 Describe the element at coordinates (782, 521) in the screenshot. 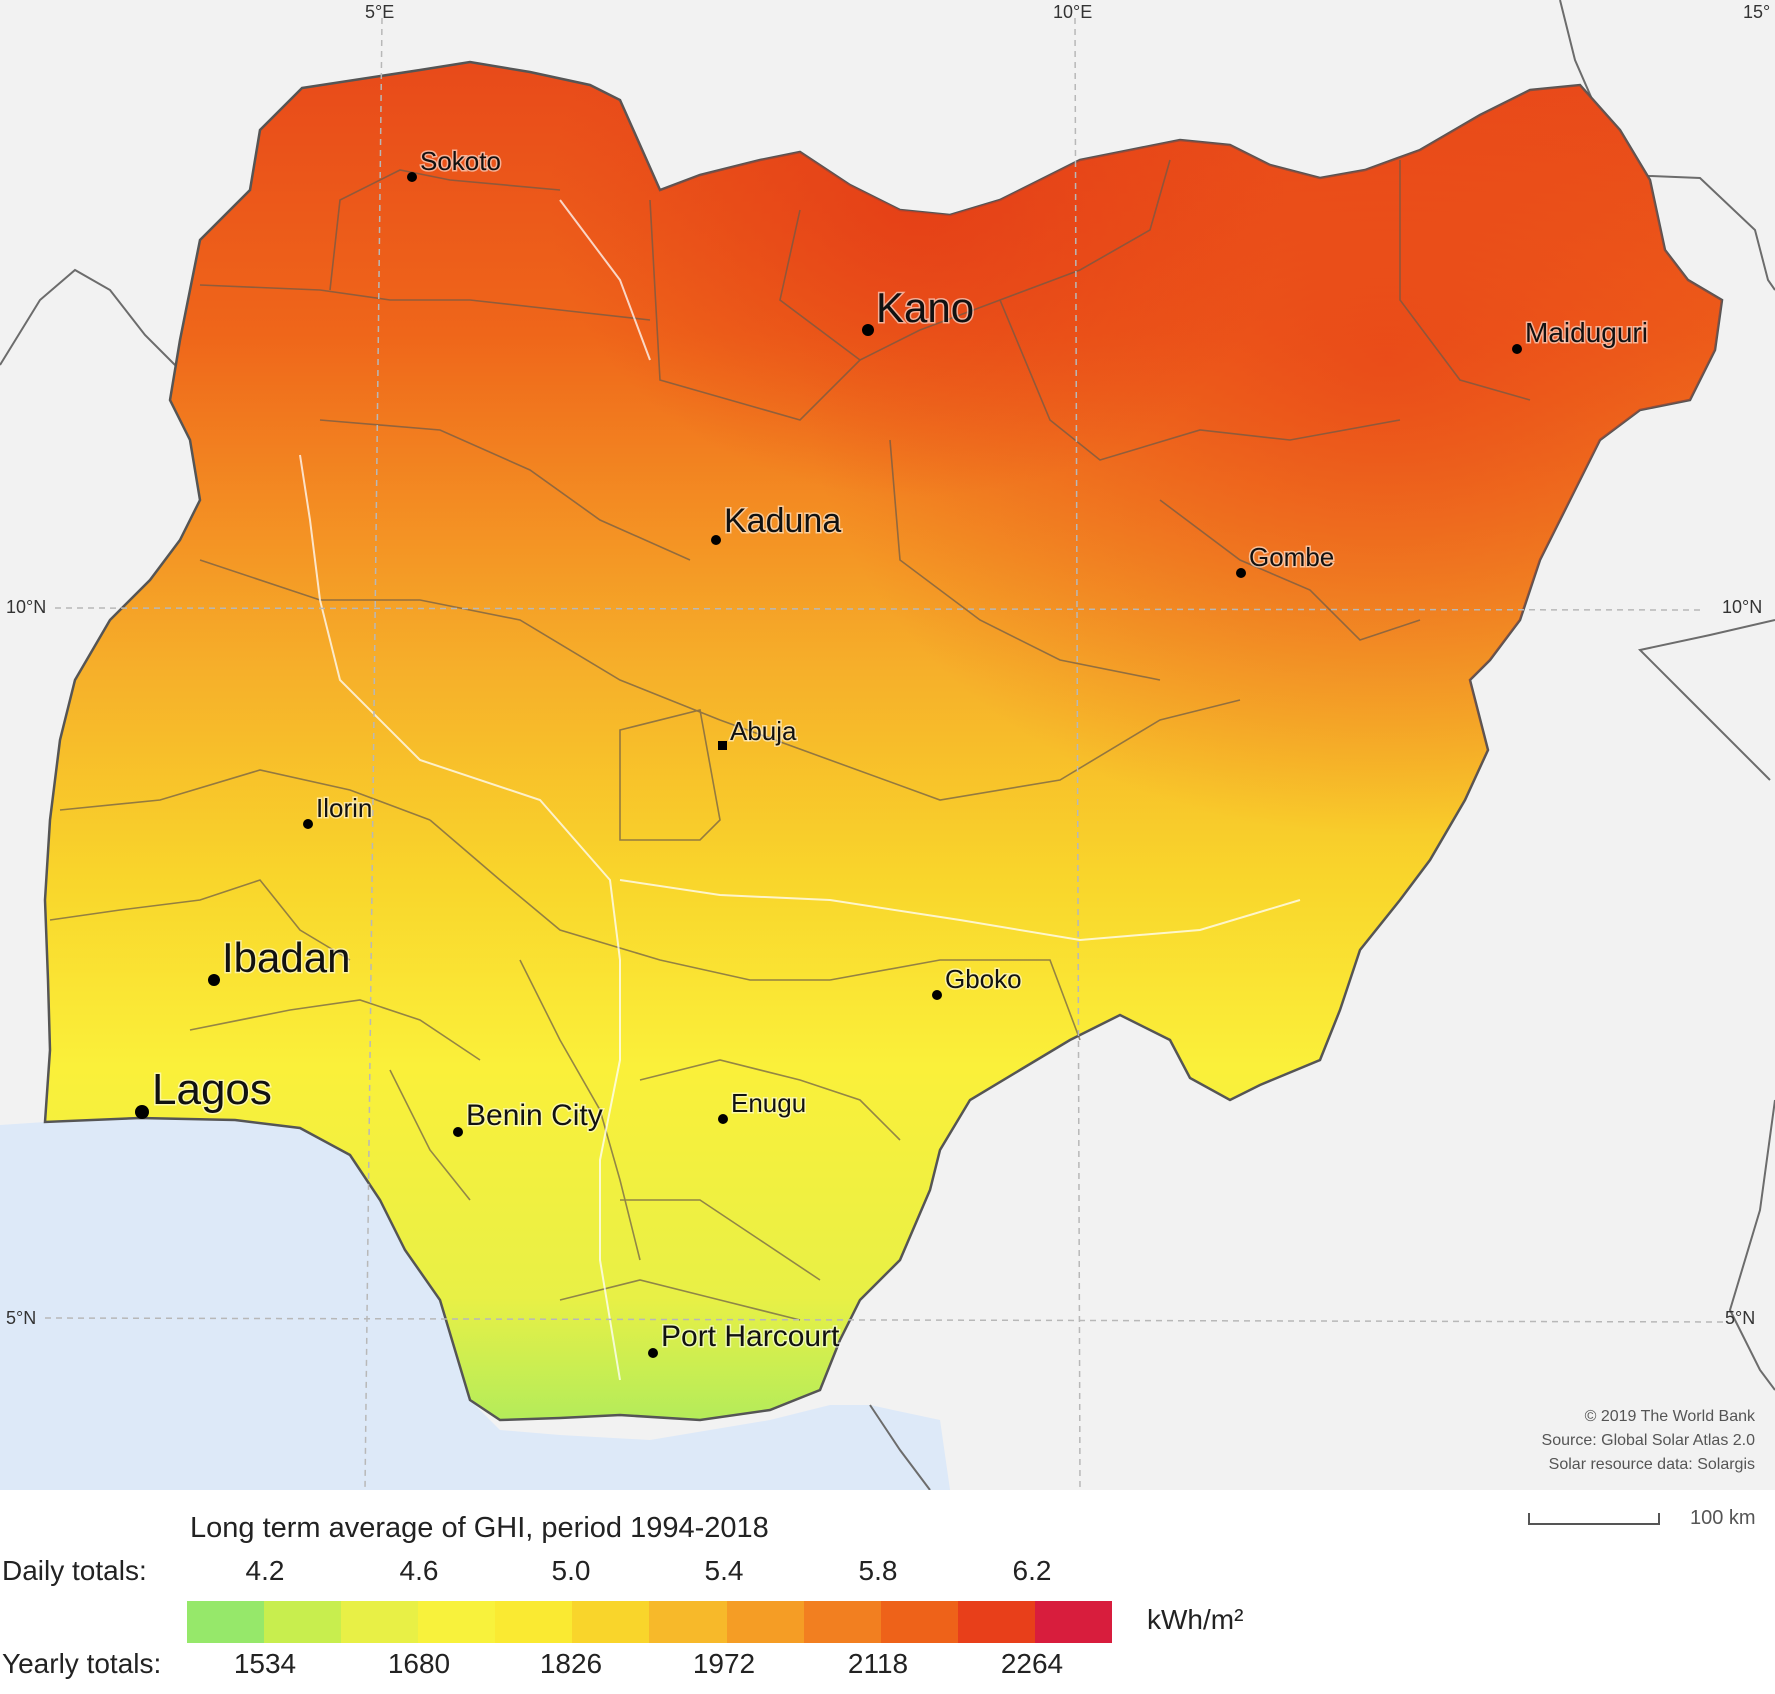

I see `svg-text: Kaduna` at that location.